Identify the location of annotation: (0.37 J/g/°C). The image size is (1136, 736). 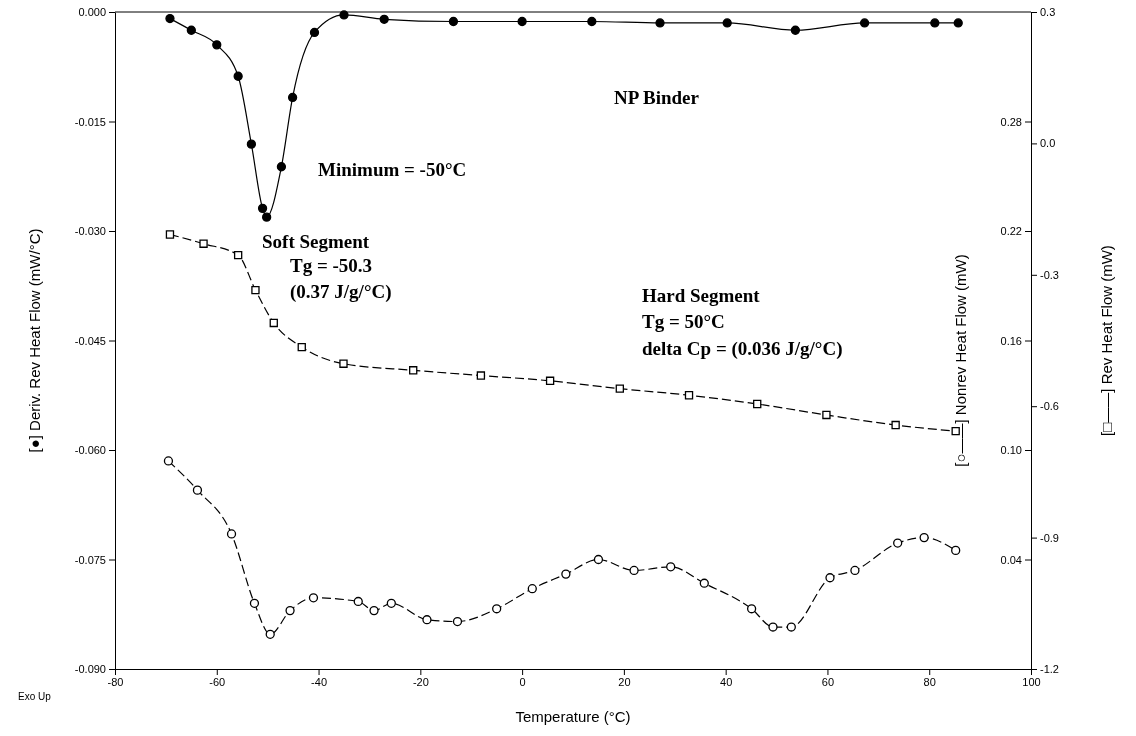
(341, 292).